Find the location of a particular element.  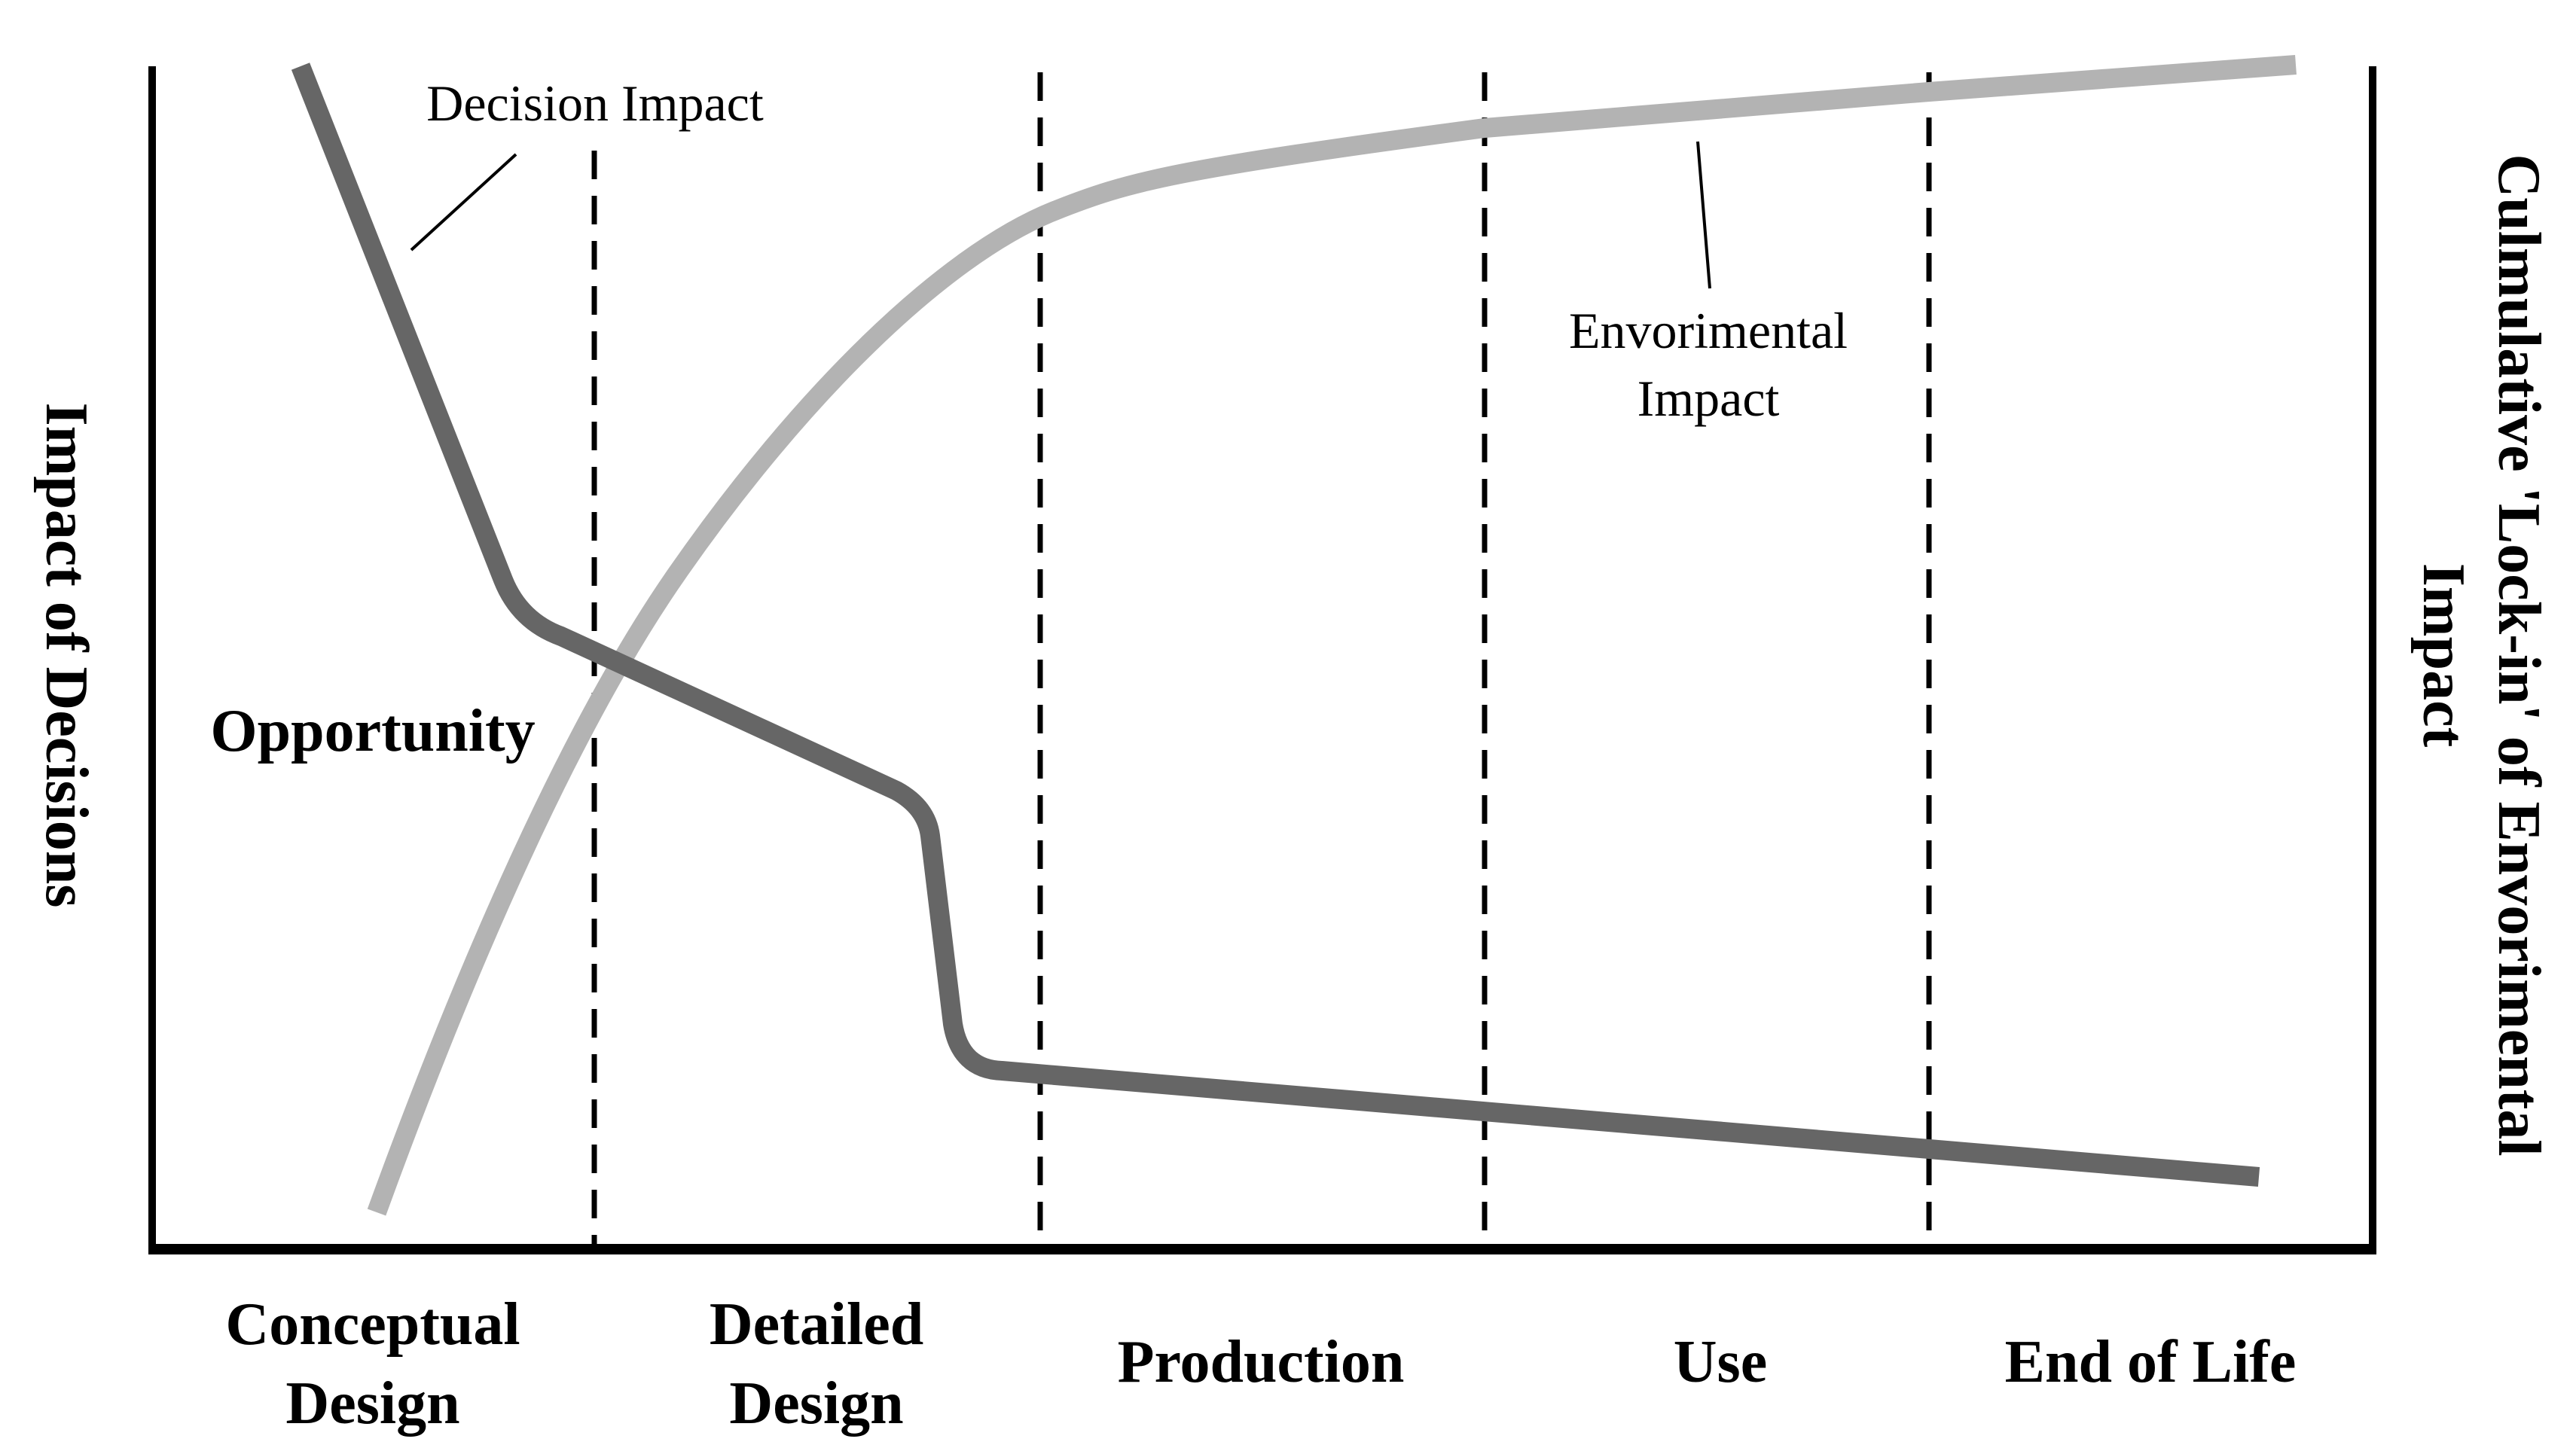

phase-label-conceptual-line1: Conceptual is located at coordinates (373, 1324).